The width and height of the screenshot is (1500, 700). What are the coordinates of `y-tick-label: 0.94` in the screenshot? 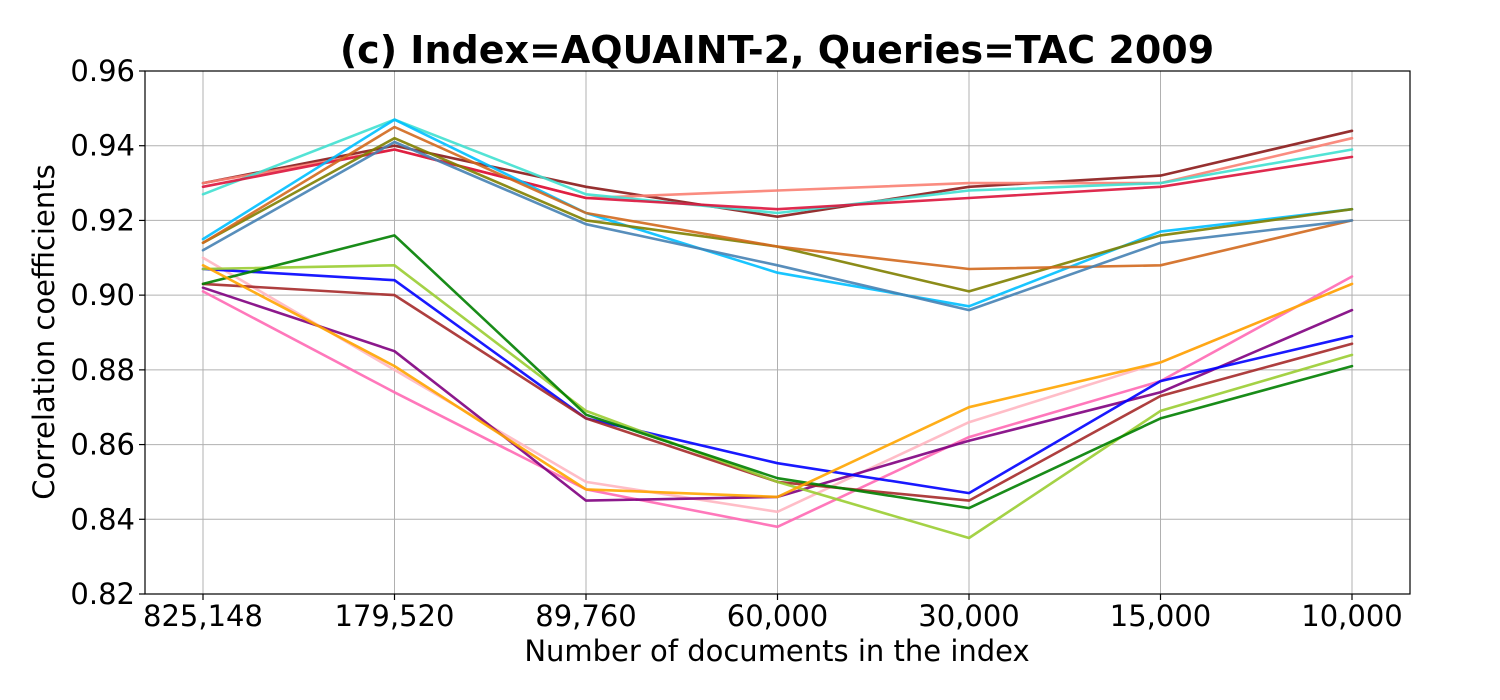 It's located at (102, 146).